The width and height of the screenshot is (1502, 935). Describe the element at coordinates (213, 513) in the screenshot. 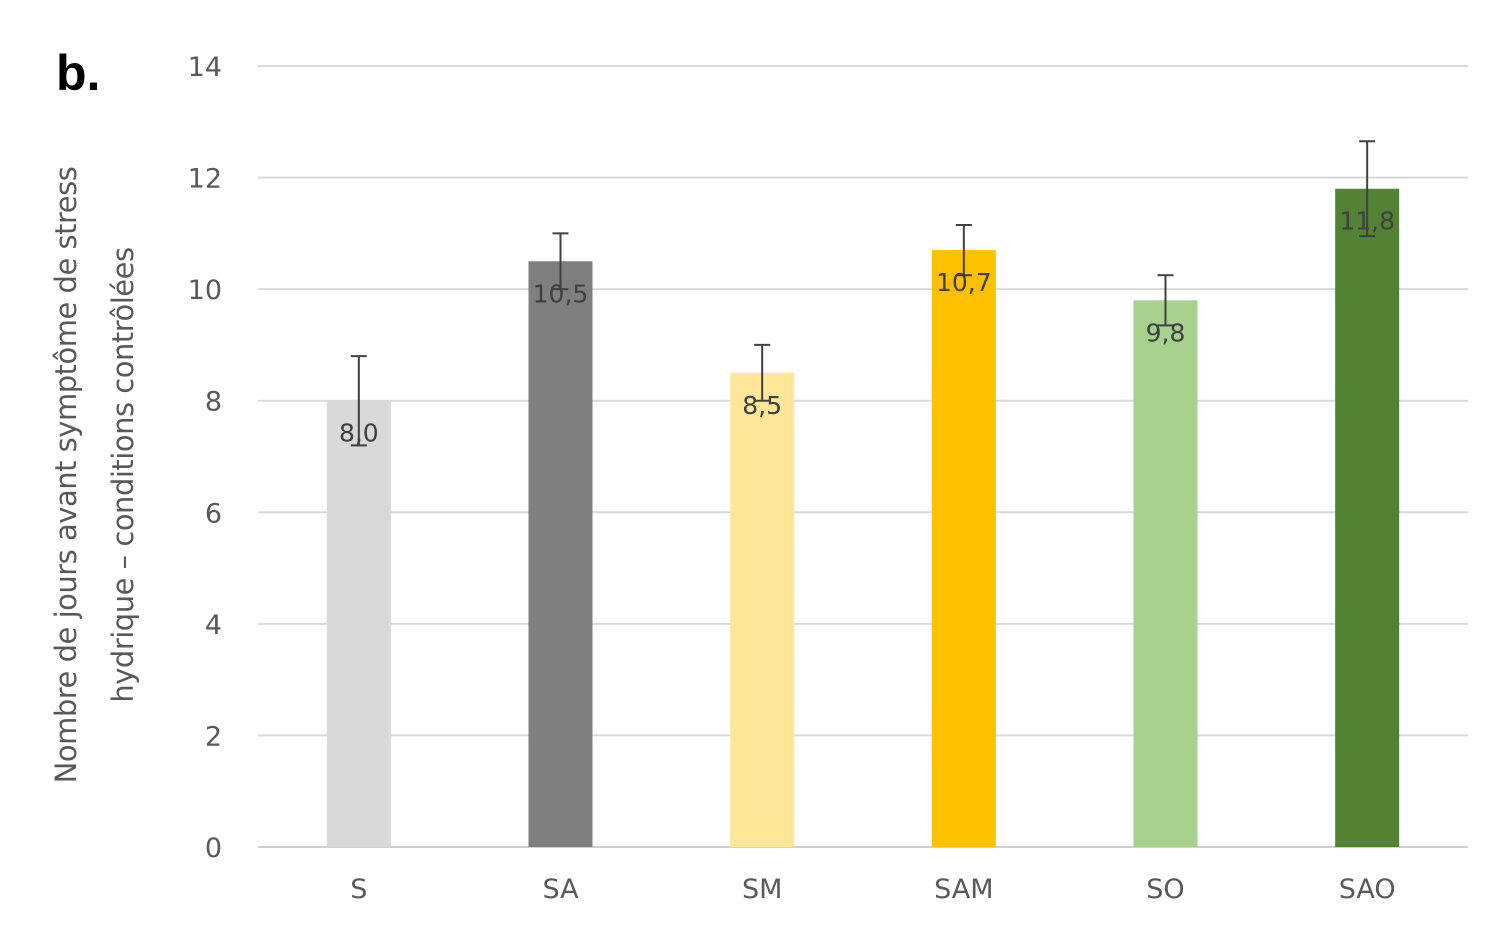

I see `y-tick-label: 6` at that location.